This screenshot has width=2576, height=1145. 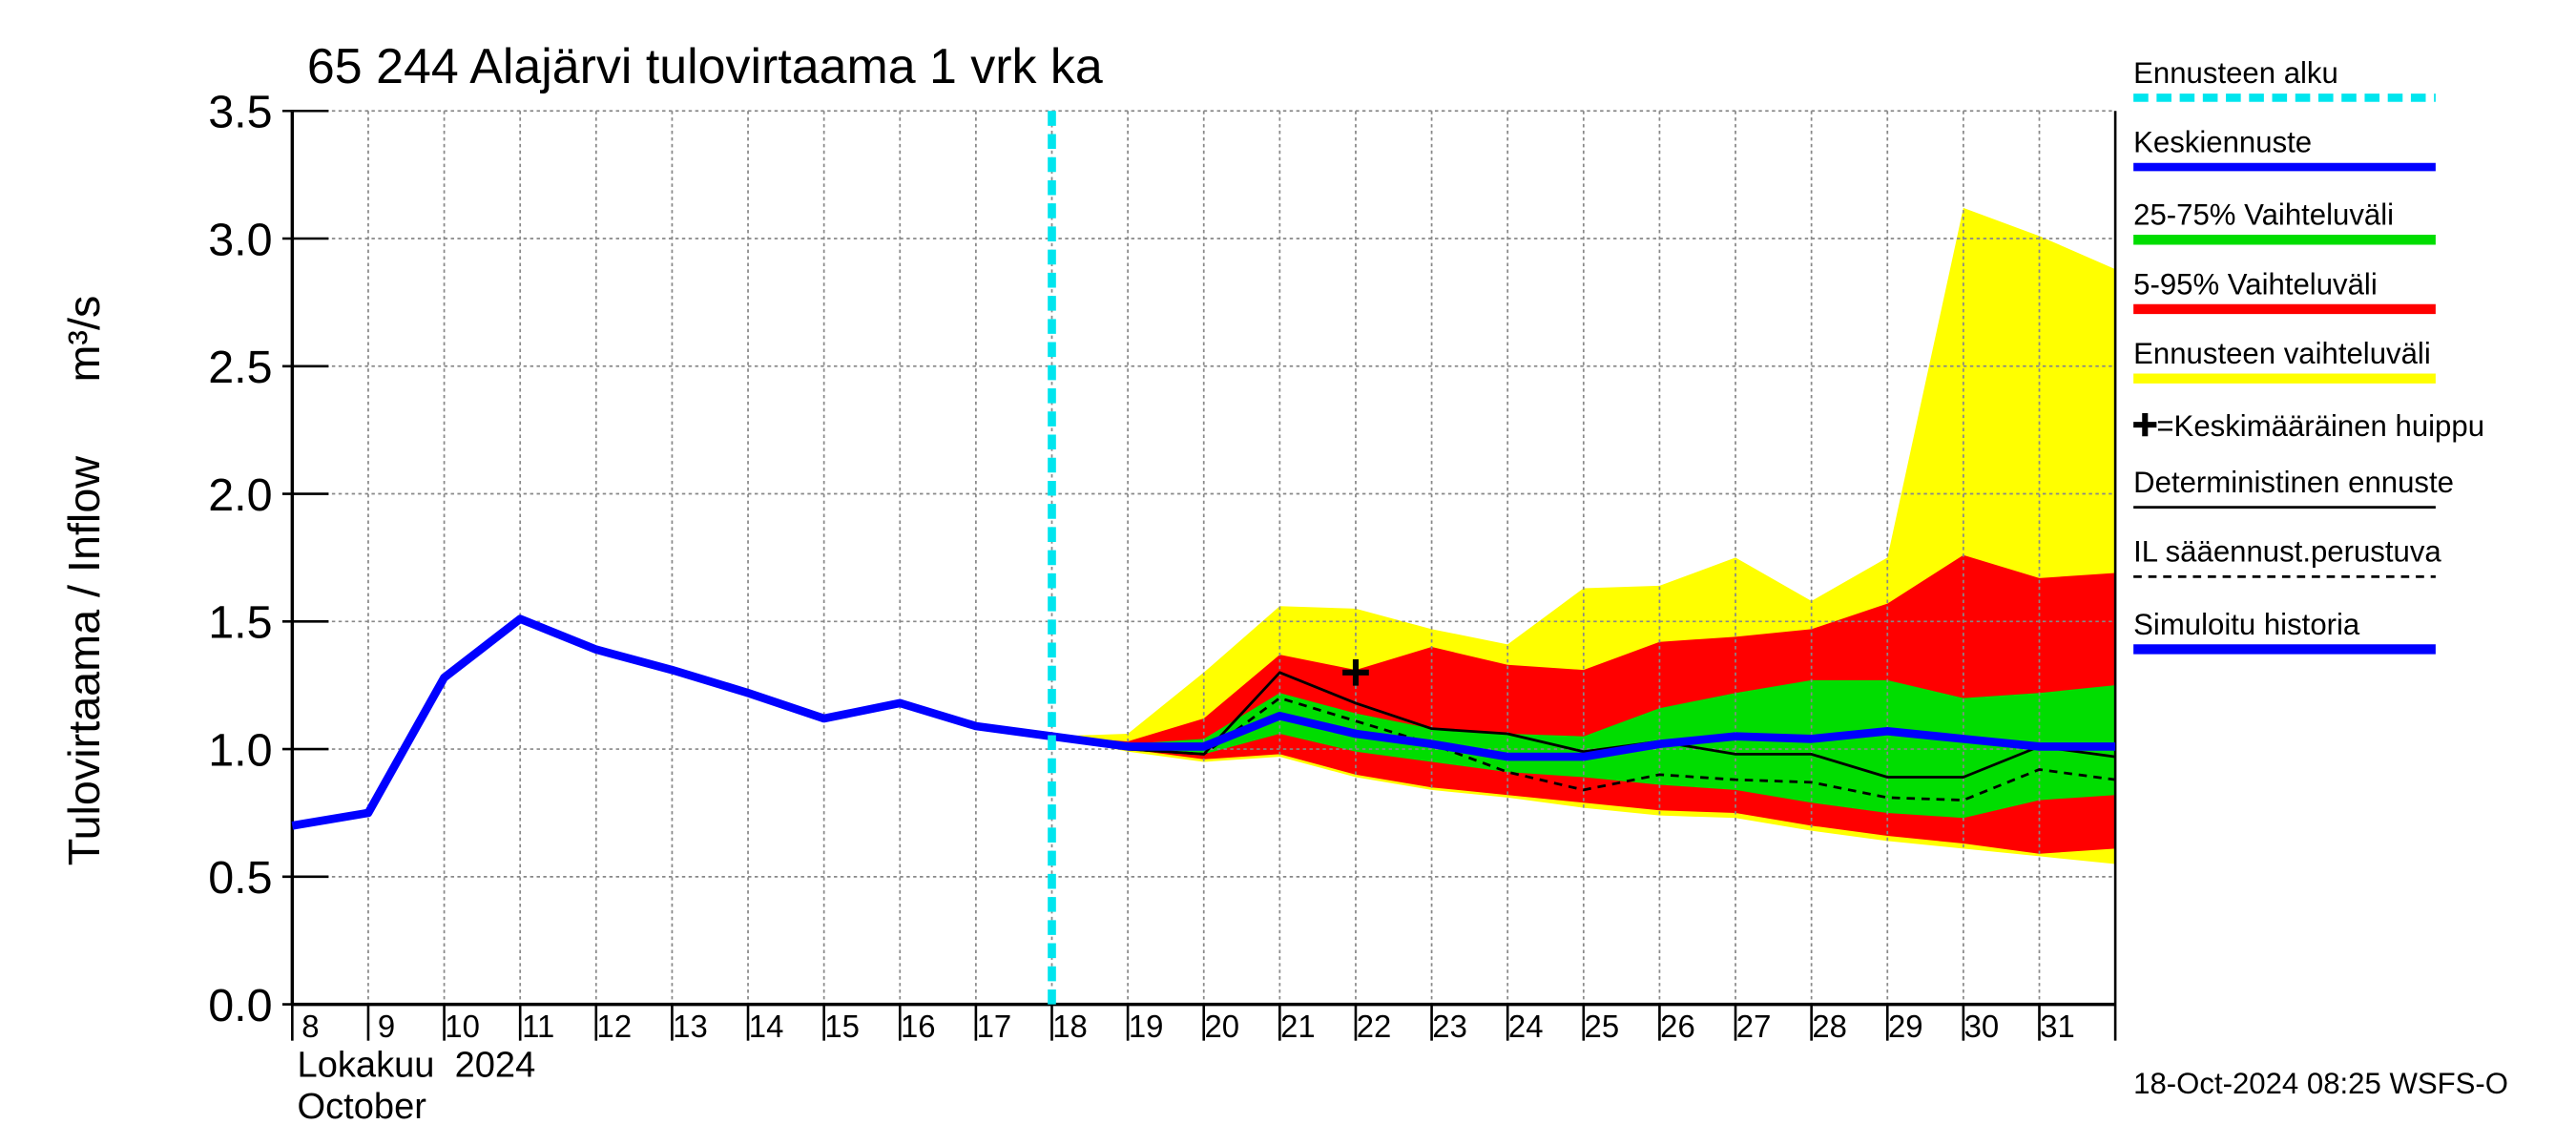 What do you see at coordinates (240, 878) in the screenshot?
I see `y-tick-label: 0.5` at bounding box center [240, 878].